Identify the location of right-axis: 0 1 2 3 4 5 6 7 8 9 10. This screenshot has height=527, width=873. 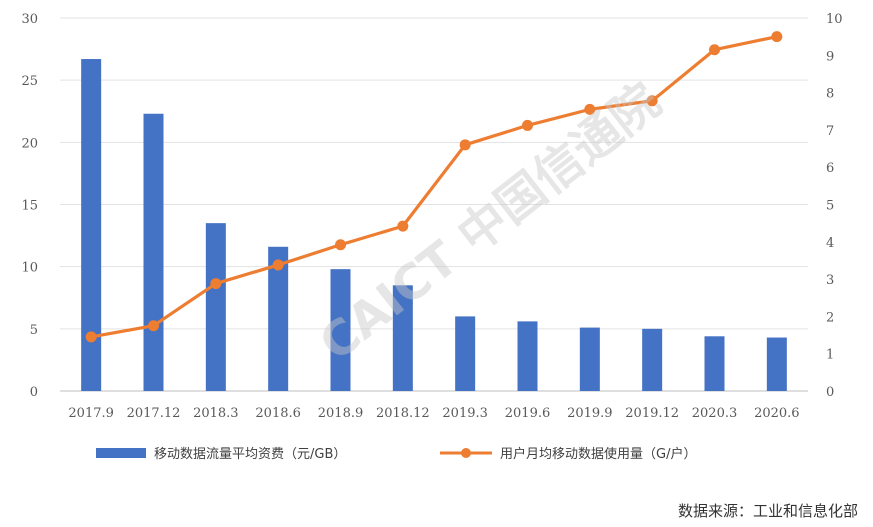
(834, 206).